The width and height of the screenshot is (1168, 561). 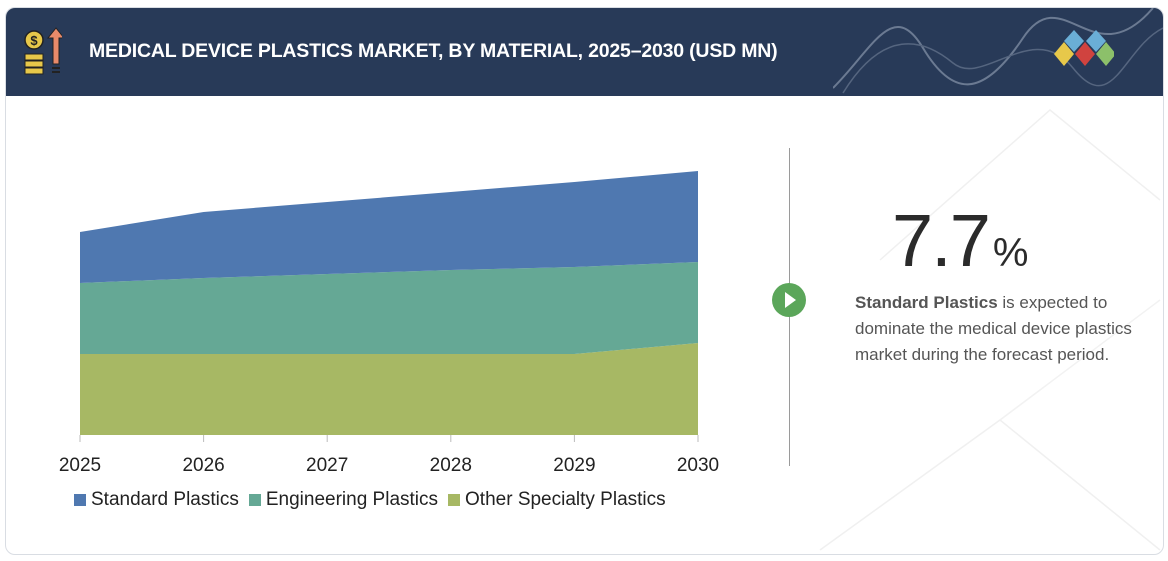 What do you see at coordinates (327, 465) in the screenshot?
I see `x-tick-label: 2027` at bounding box center [327, 465].